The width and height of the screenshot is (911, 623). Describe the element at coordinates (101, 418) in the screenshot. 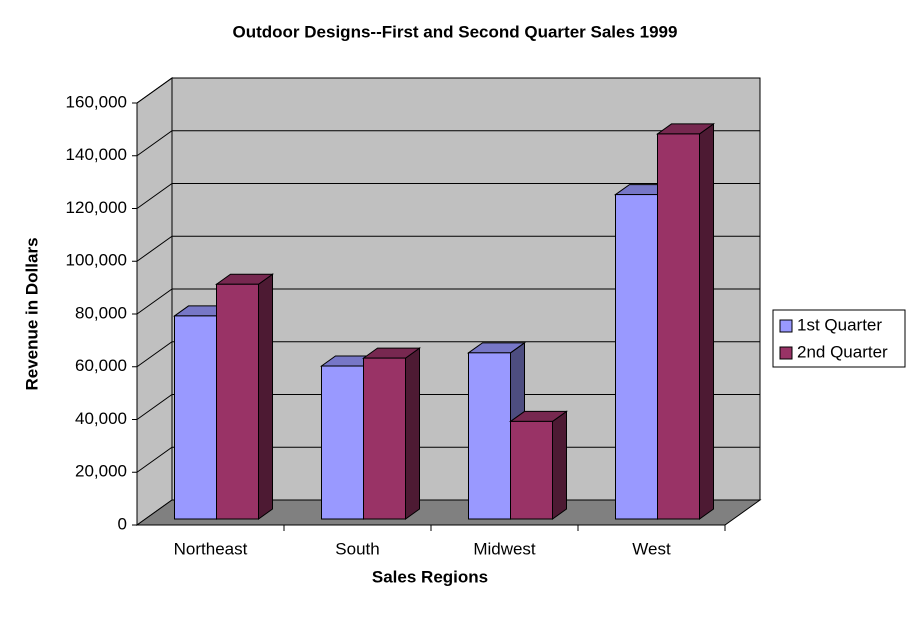

I see `y-tick-label: 40,000` at that location.